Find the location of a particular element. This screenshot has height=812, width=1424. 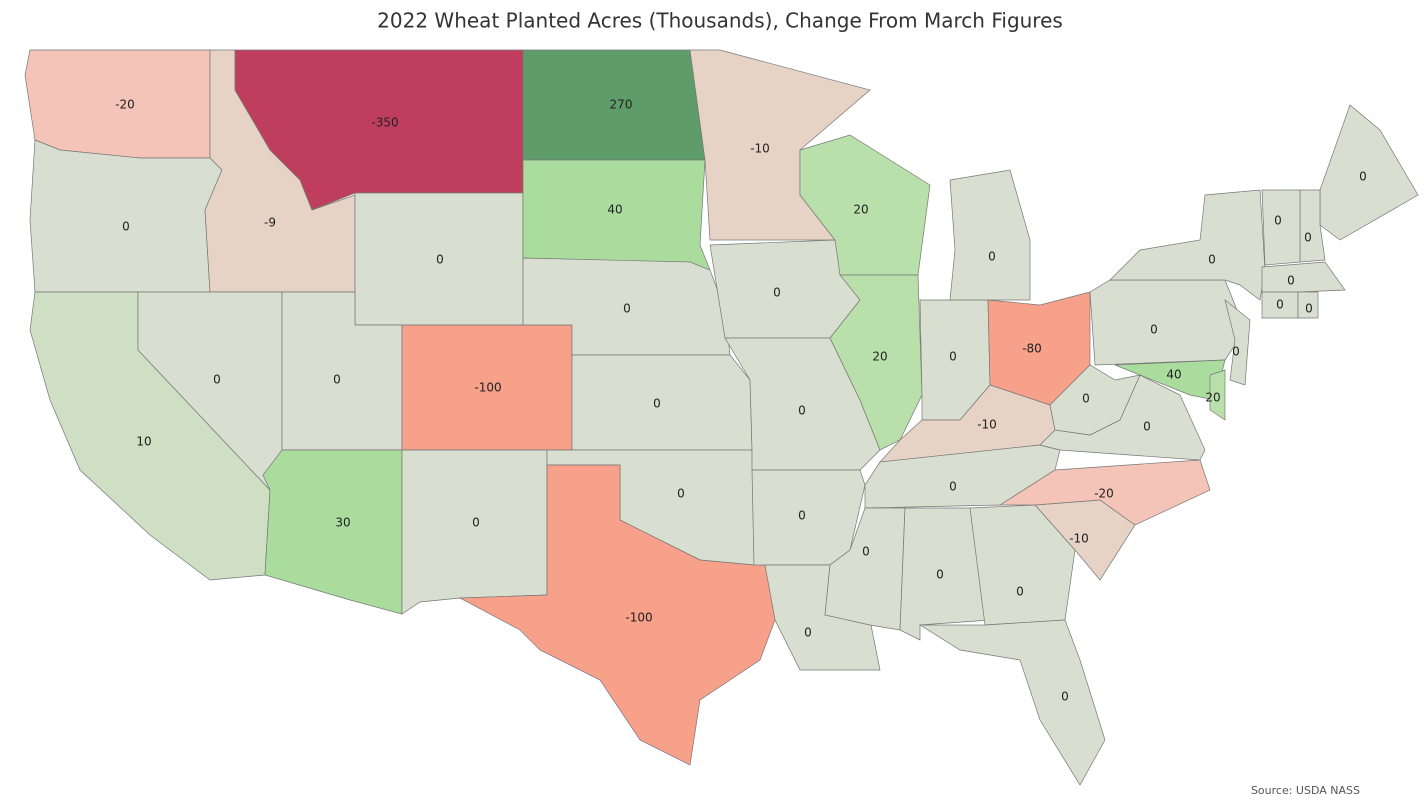

source-note: Source: USDA NASS is located at coordinates (1305, 790).